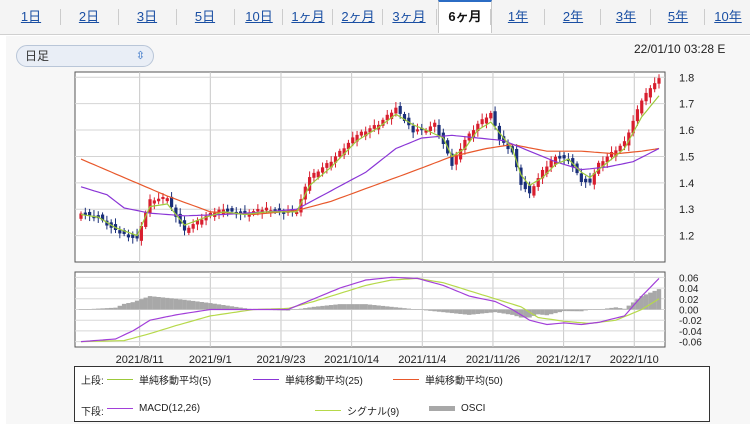 The height and width of the screenshot is (424, 750). I want to click on tab-2: 2日, so click(89, 16).